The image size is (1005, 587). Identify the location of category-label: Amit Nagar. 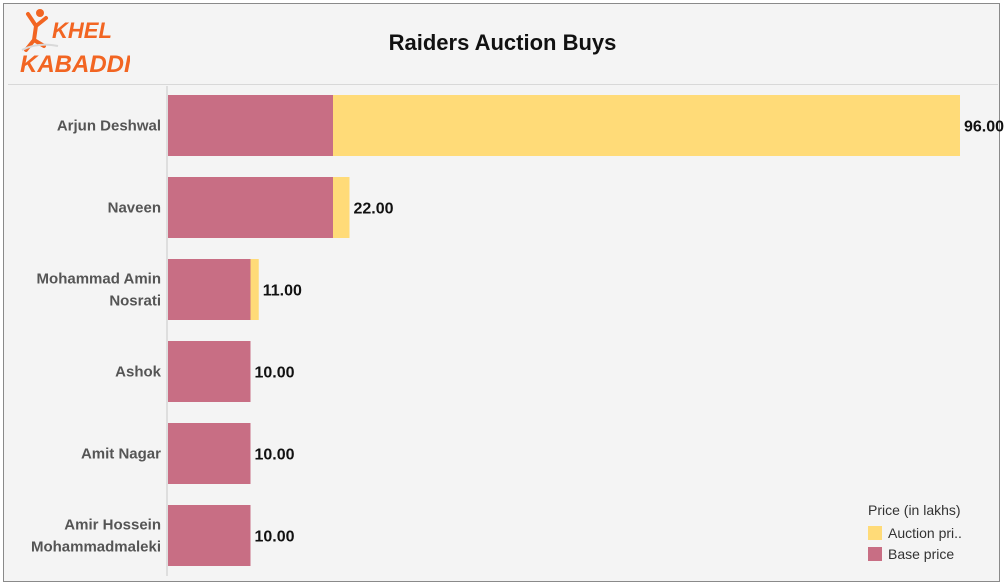
(121, 454).